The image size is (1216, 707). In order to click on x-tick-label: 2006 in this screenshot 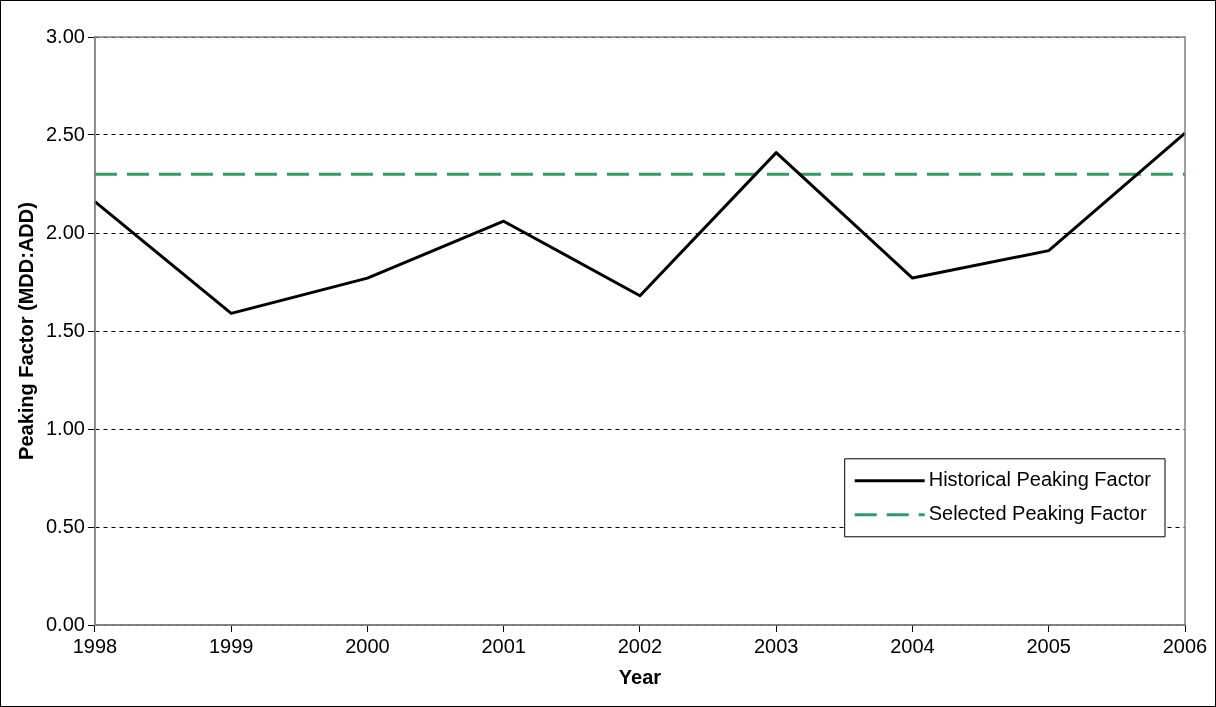, I will do `click(1185, 645)`.